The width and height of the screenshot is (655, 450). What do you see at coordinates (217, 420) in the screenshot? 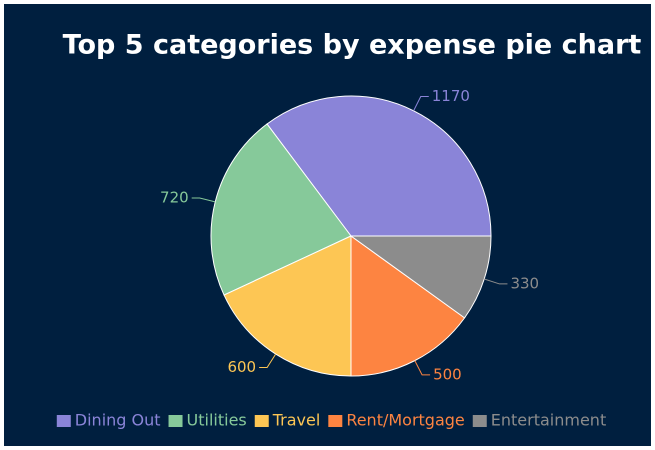
I see `legend-label: Utilities` at bounding box center [217, 420].